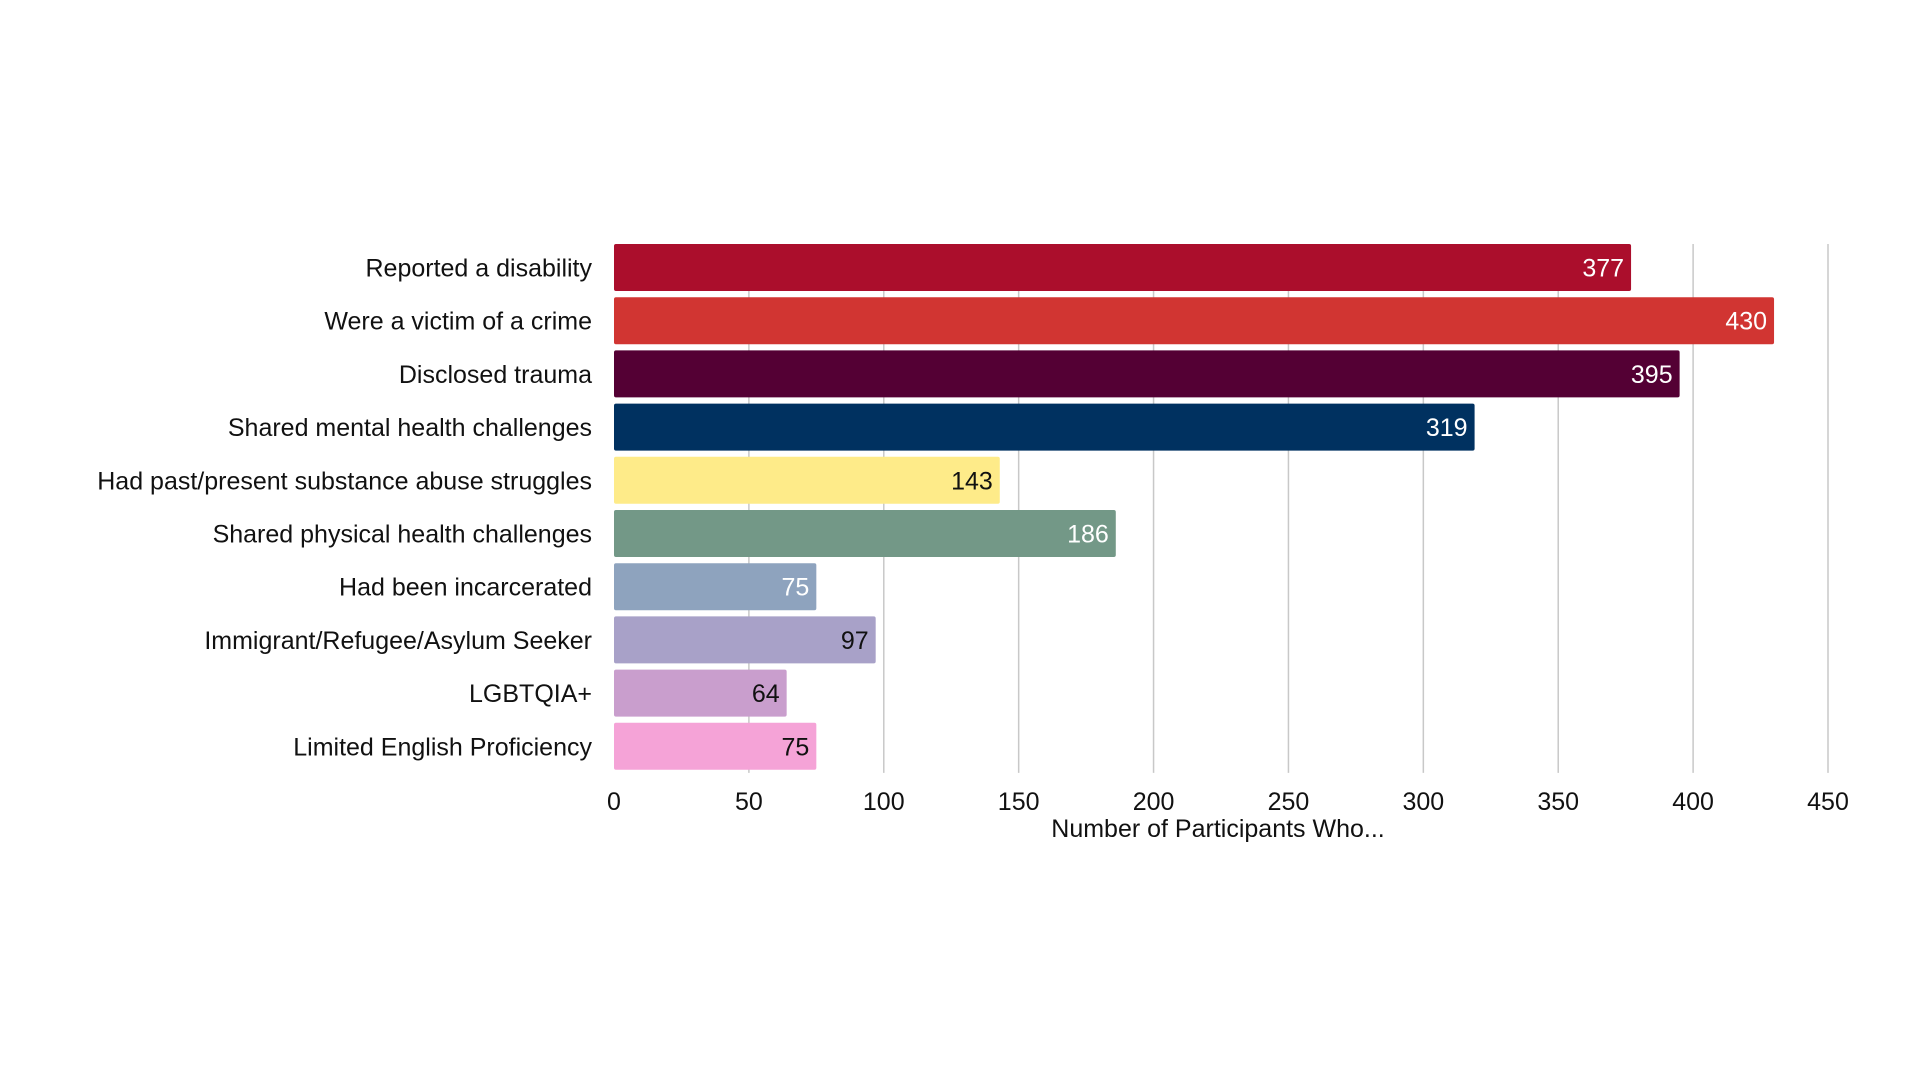 This screenshot has width=1920, height=1080. Describe the element at coordinates (398, 641) in the screenshot. I see `category-label-7: Immigrant/Refugee/Asylum Seeker` at that location.